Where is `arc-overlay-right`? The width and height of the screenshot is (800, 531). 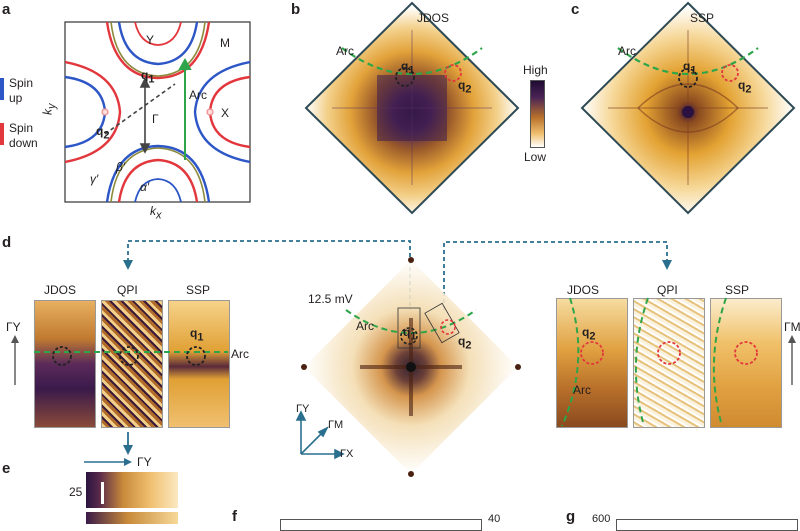 arc-overlay-right is located at coordinates (659, 362).